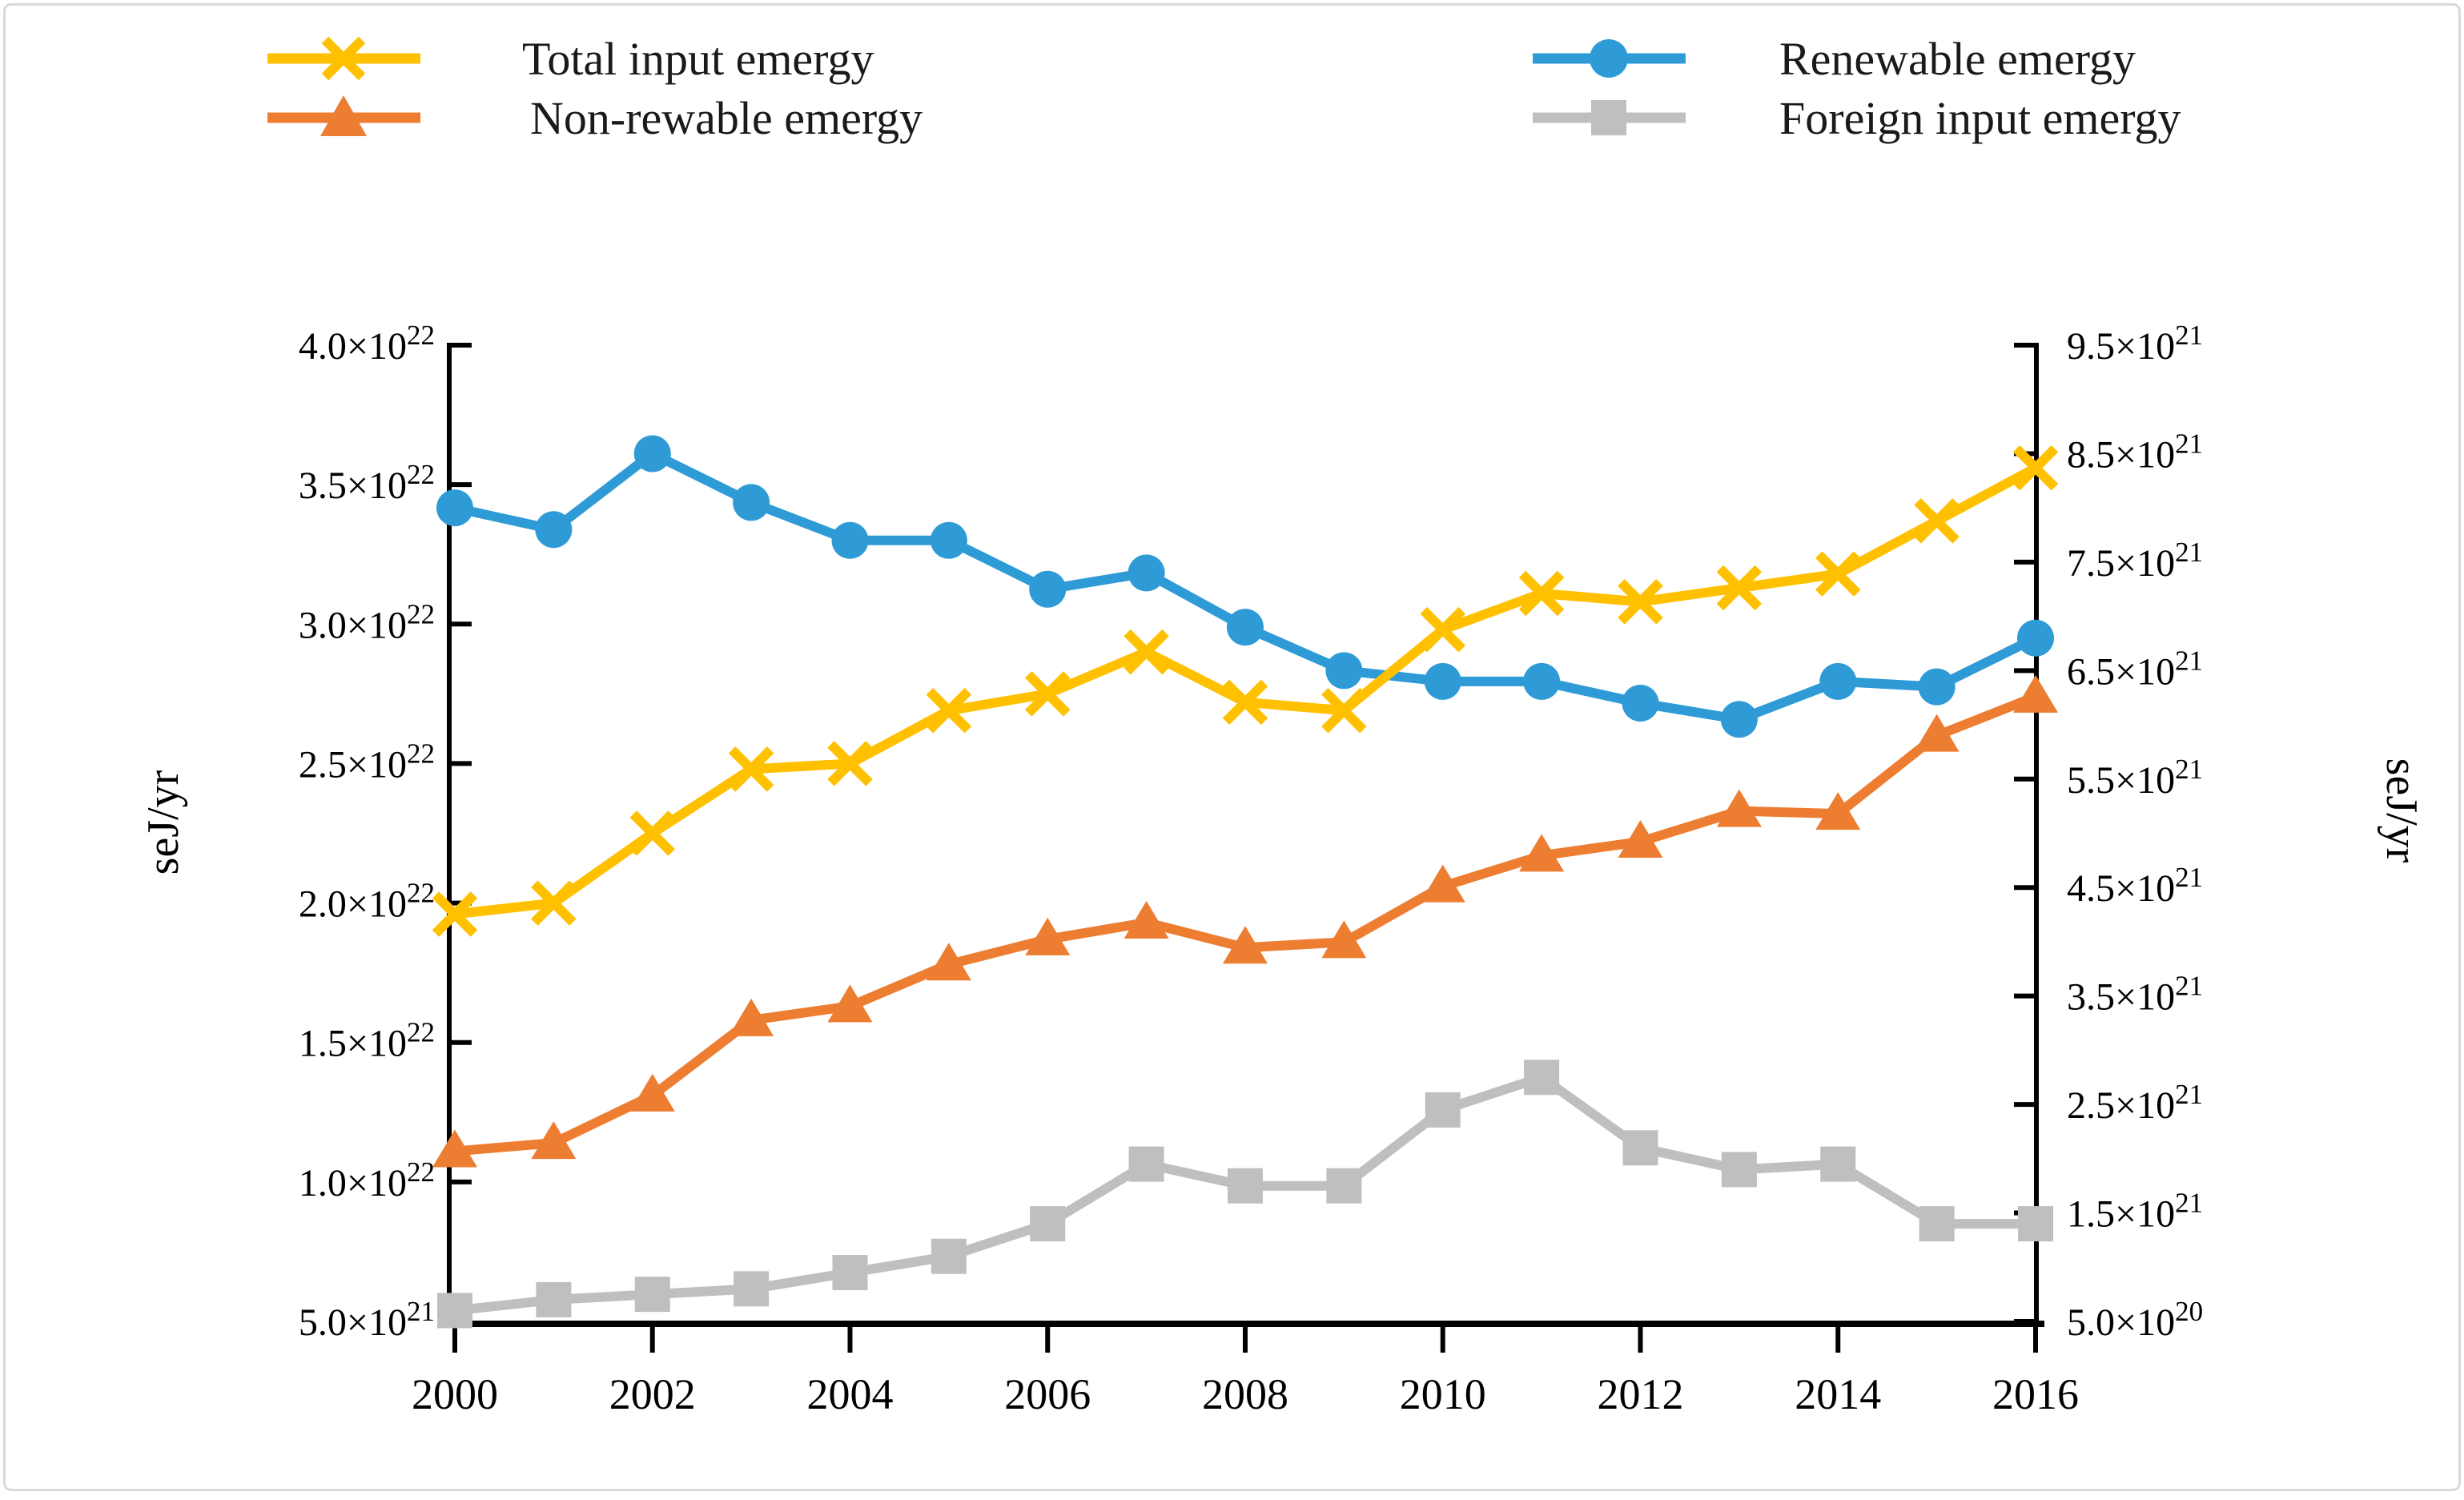  I want to click on right-axis-tick-label: 1.5×10²¹, so click(2135, 1212).